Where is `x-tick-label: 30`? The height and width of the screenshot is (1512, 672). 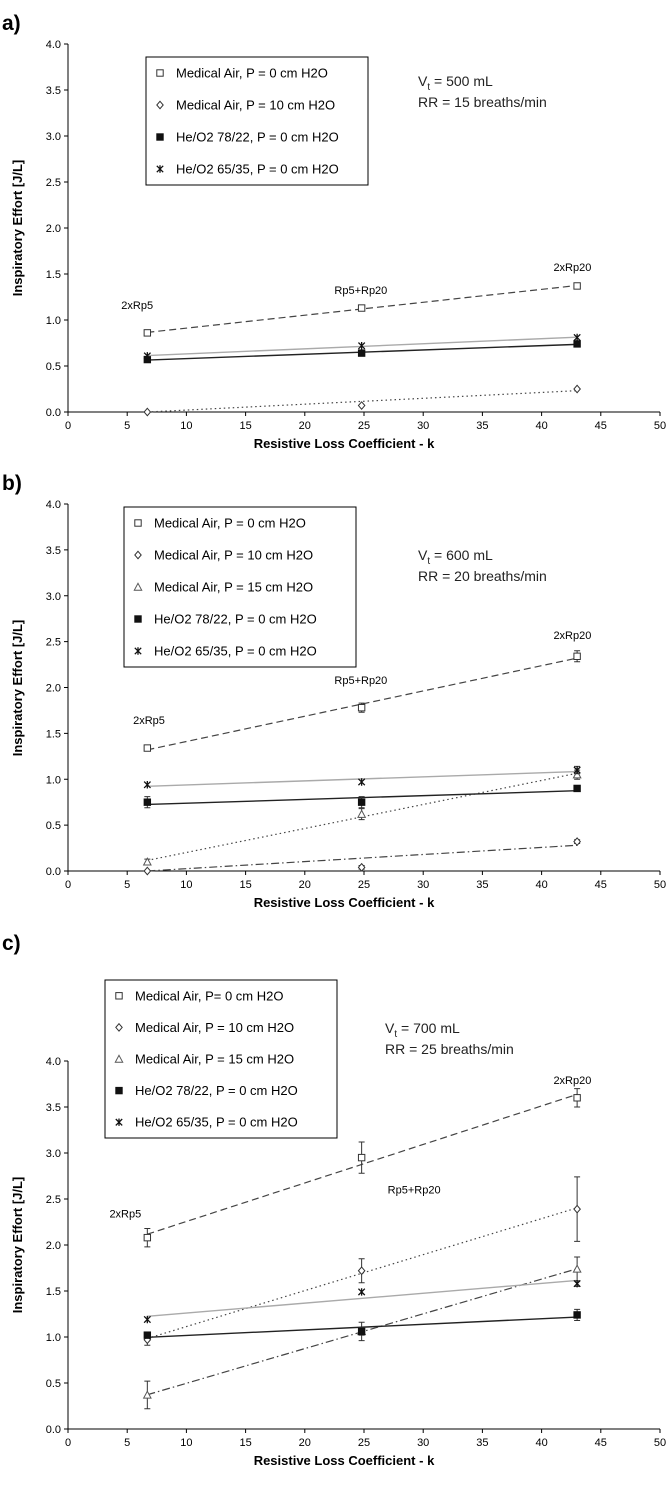 x-tick-label: 30 is located at coordinates (423, 426).